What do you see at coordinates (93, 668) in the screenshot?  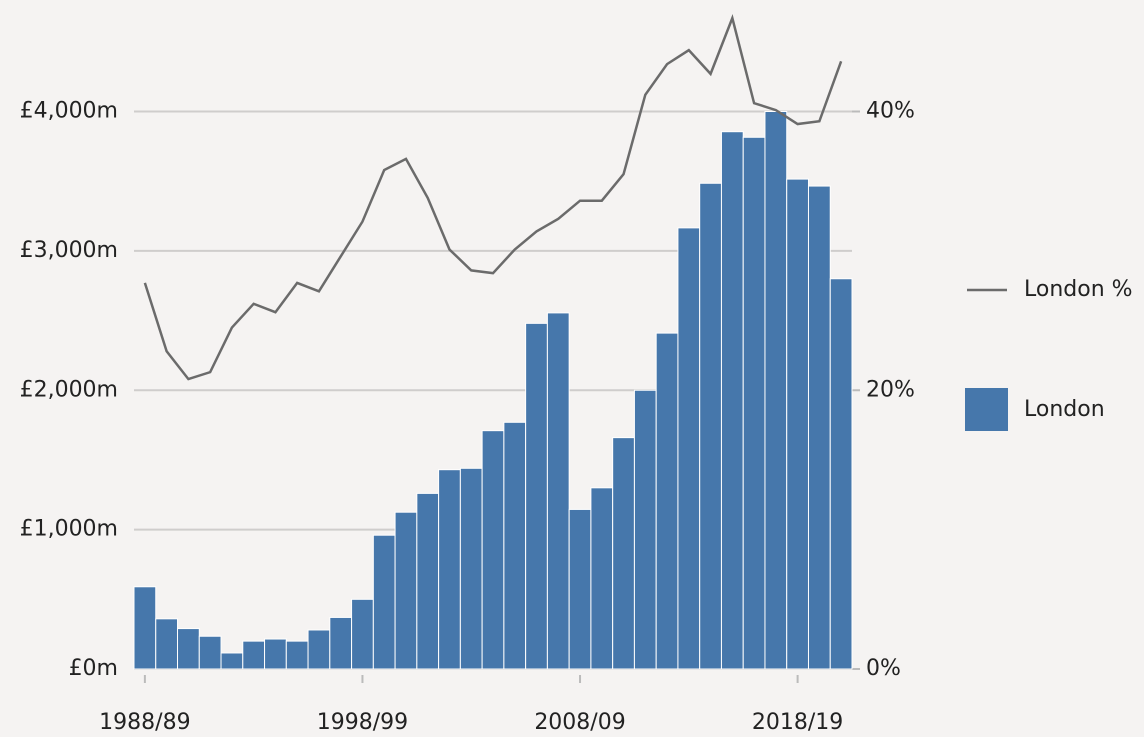 I see `y-tick-label: £0m` at bounding box center [93, 668].